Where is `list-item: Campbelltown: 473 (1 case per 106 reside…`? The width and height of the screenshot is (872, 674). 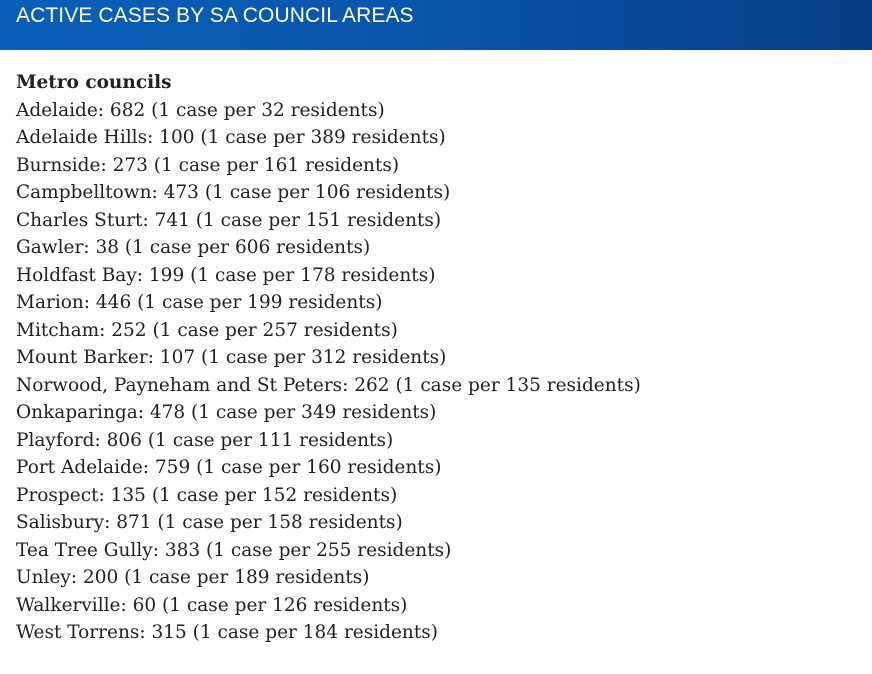 list-item: Campbelltown: 473 (1 case per 106 reside… is located at coordinates (233, 192).